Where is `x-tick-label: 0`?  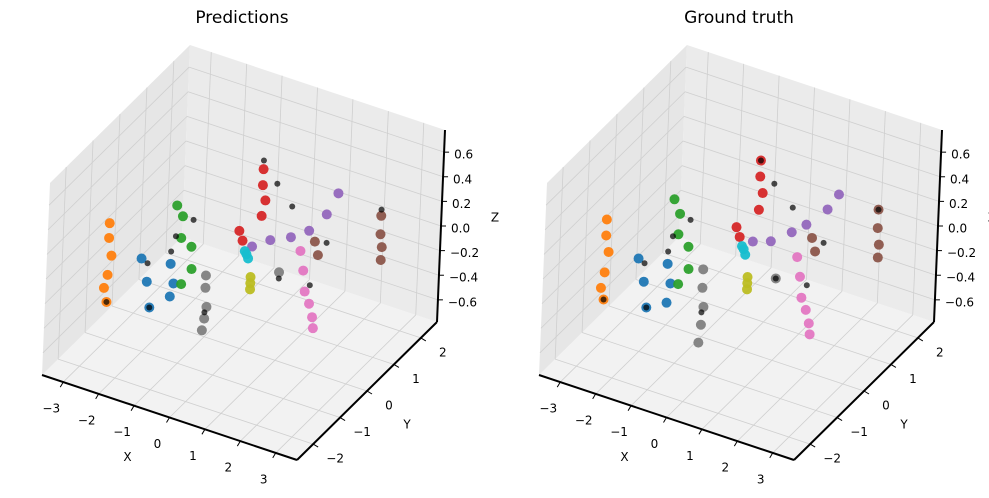 x-tick-label: 0 is located at coordinates (158, 444).